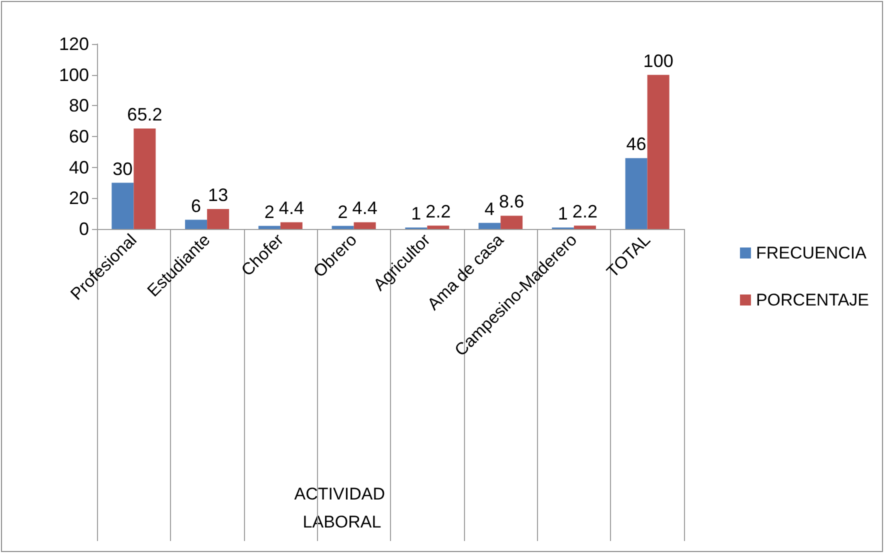  What do you see at coordinates (122, 168) in the screenshot?
I see `data-label: 30` at bounding box center [122, 168].